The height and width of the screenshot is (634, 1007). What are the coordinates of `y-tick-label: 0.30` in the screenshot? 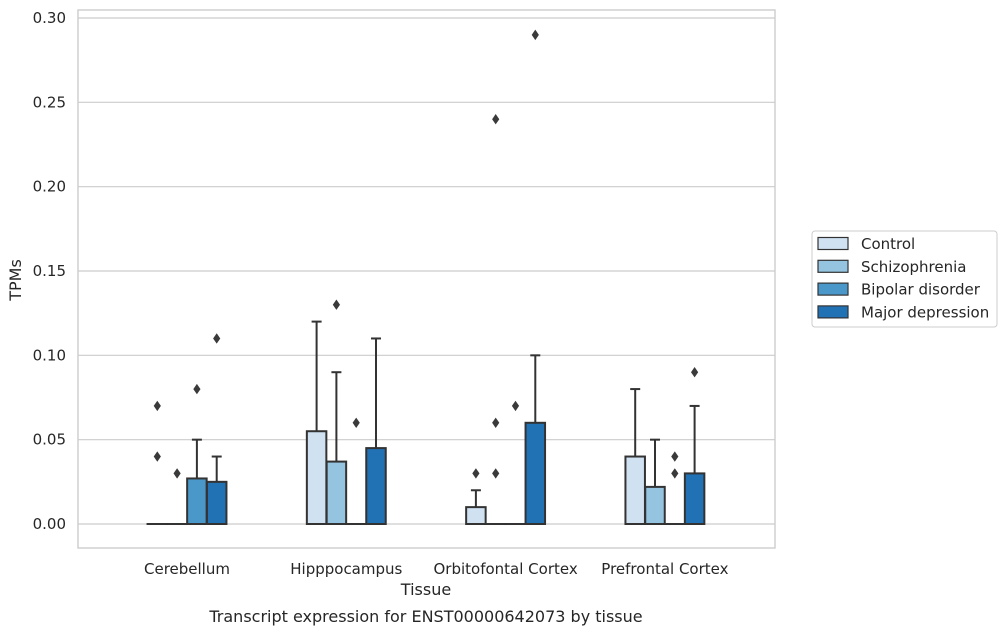 It's located at (49, 18).